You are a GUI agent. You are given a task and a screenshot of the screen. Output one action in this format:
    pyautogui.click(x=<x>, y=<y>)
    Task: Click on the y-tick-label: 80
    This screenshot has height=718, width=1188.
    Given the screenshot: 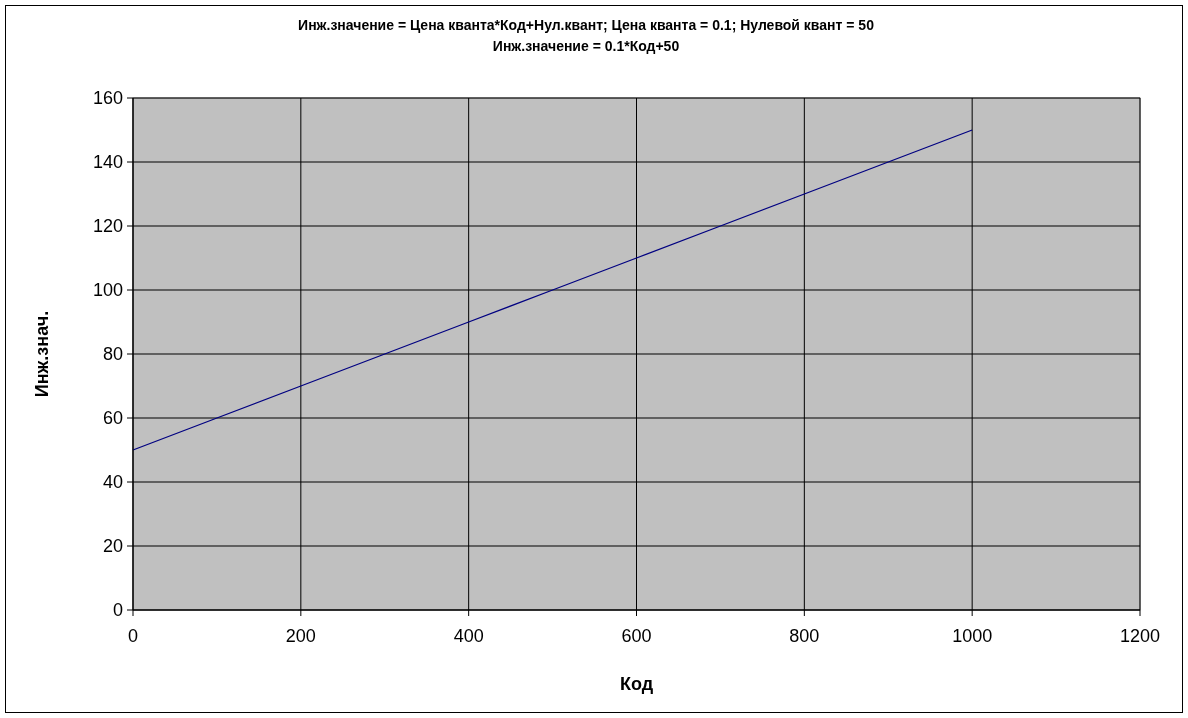 What is the action you would take?
    pyautogui.click(x=112, y=354)
    